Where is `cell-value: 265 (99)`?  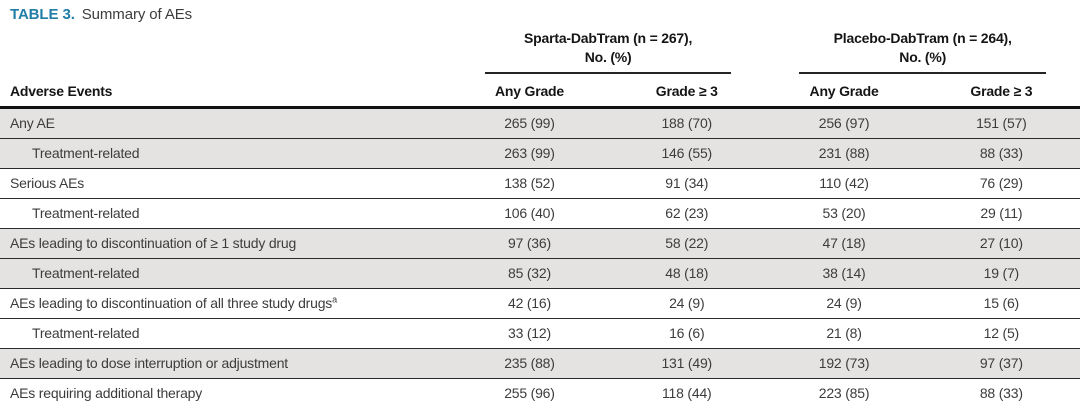 cell-value: 265 (99) is located at coordinates (529, 123).